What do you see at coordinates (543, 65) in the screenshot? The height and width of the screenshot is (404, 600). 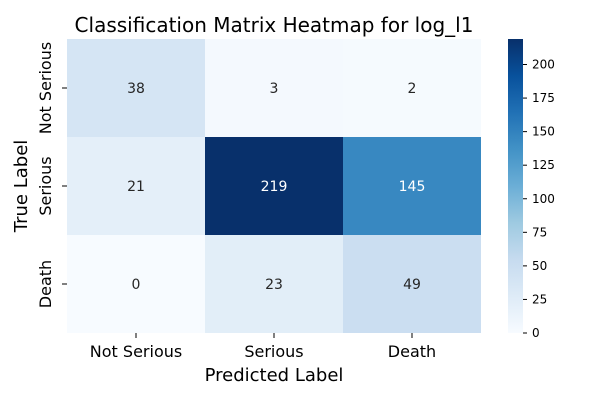 I see `colorbar-tick-label-8: 200` at bounding box center [543, 65].